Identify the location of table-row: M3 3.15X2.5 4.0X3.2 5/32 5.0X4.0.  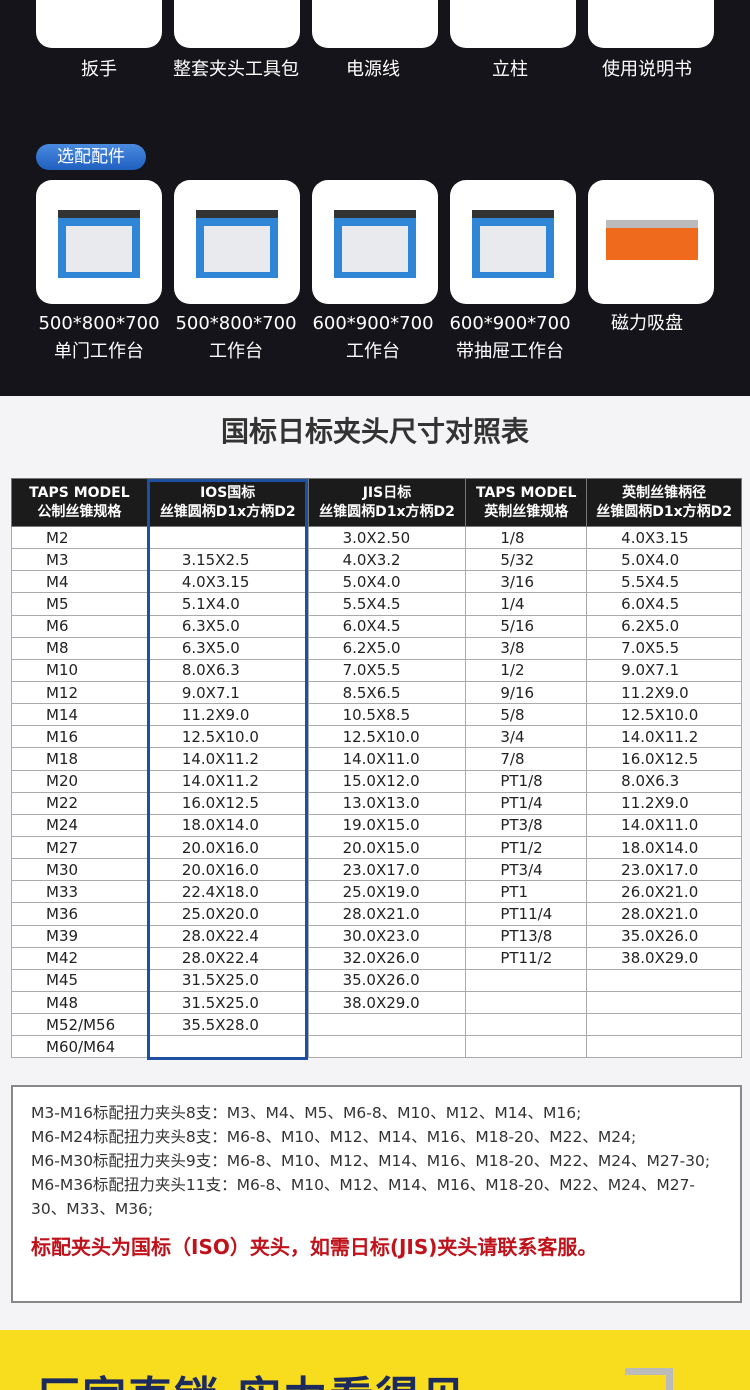
(376, 560).